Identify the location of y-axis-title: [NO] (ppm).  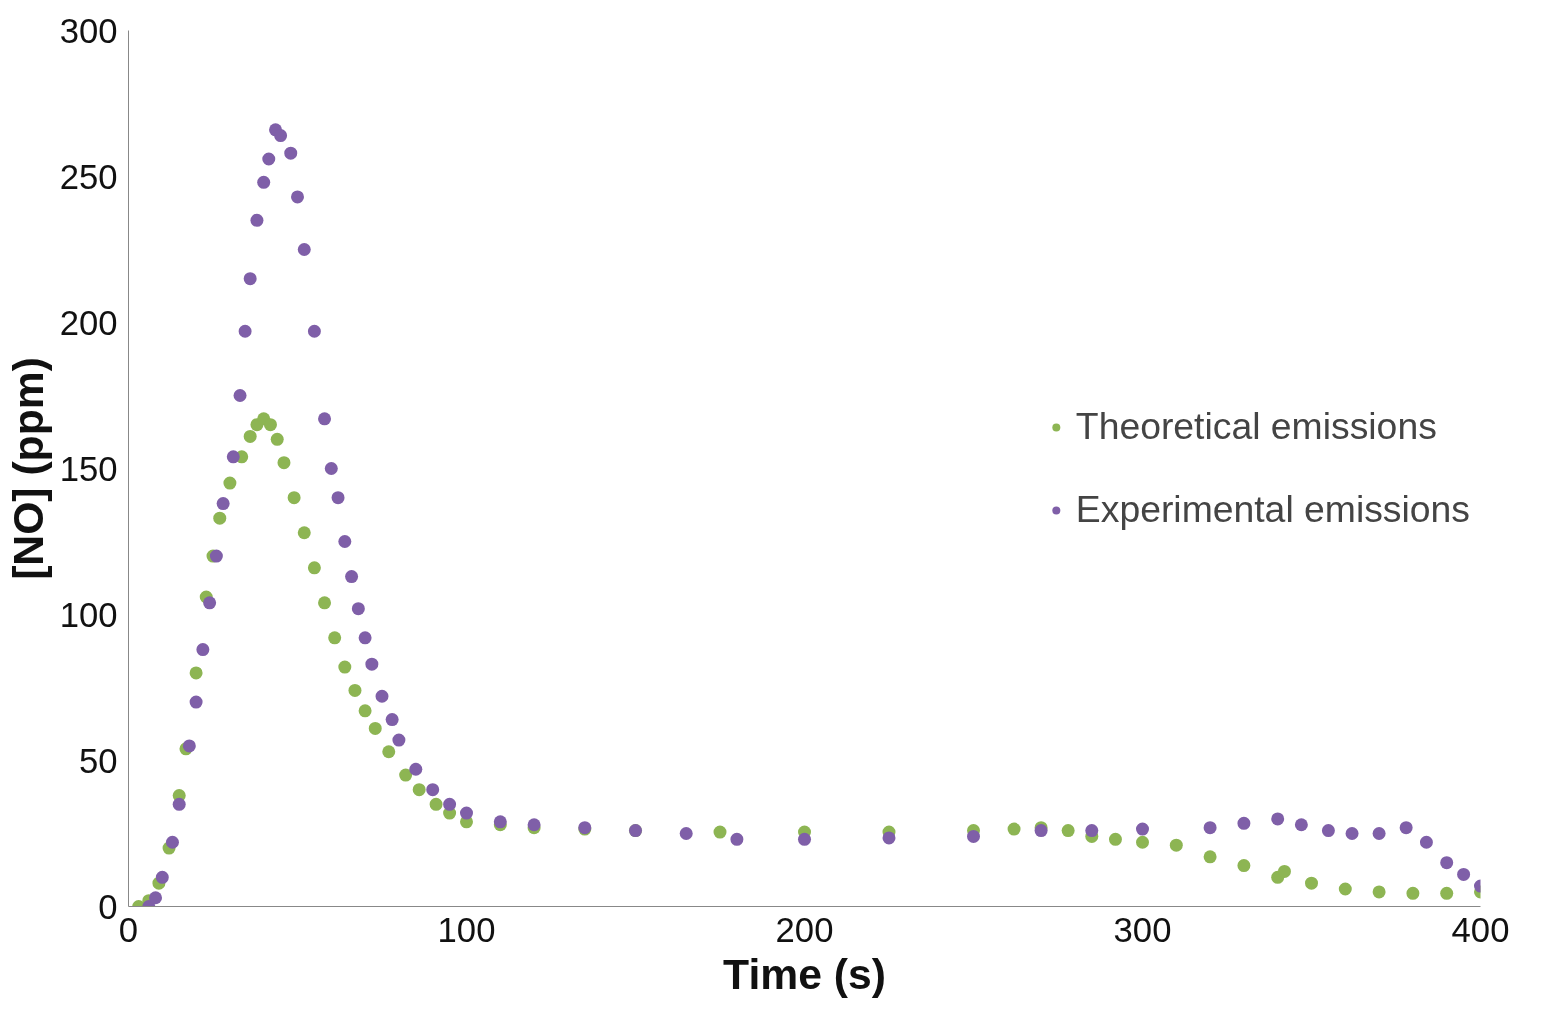
(27, 468).